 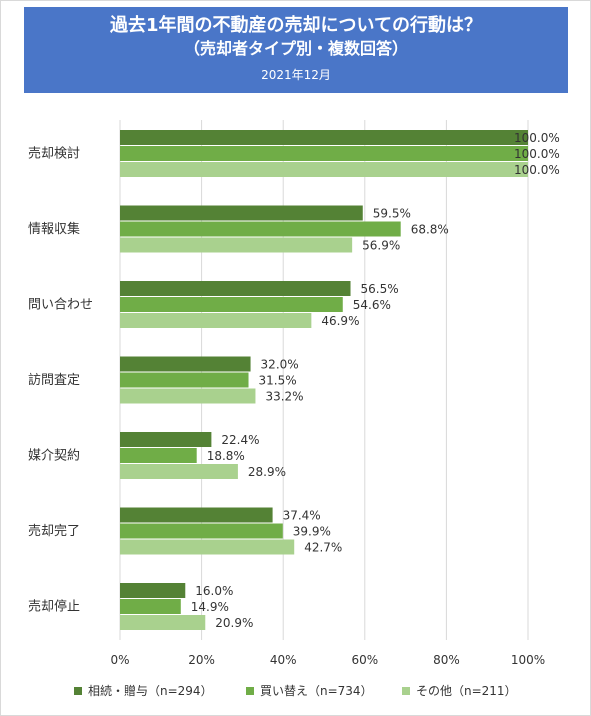 What do you see at coordinates (446, 660) in the screenshot?
I see `x-tick-label: 80%` at bounding box center [446, 660].